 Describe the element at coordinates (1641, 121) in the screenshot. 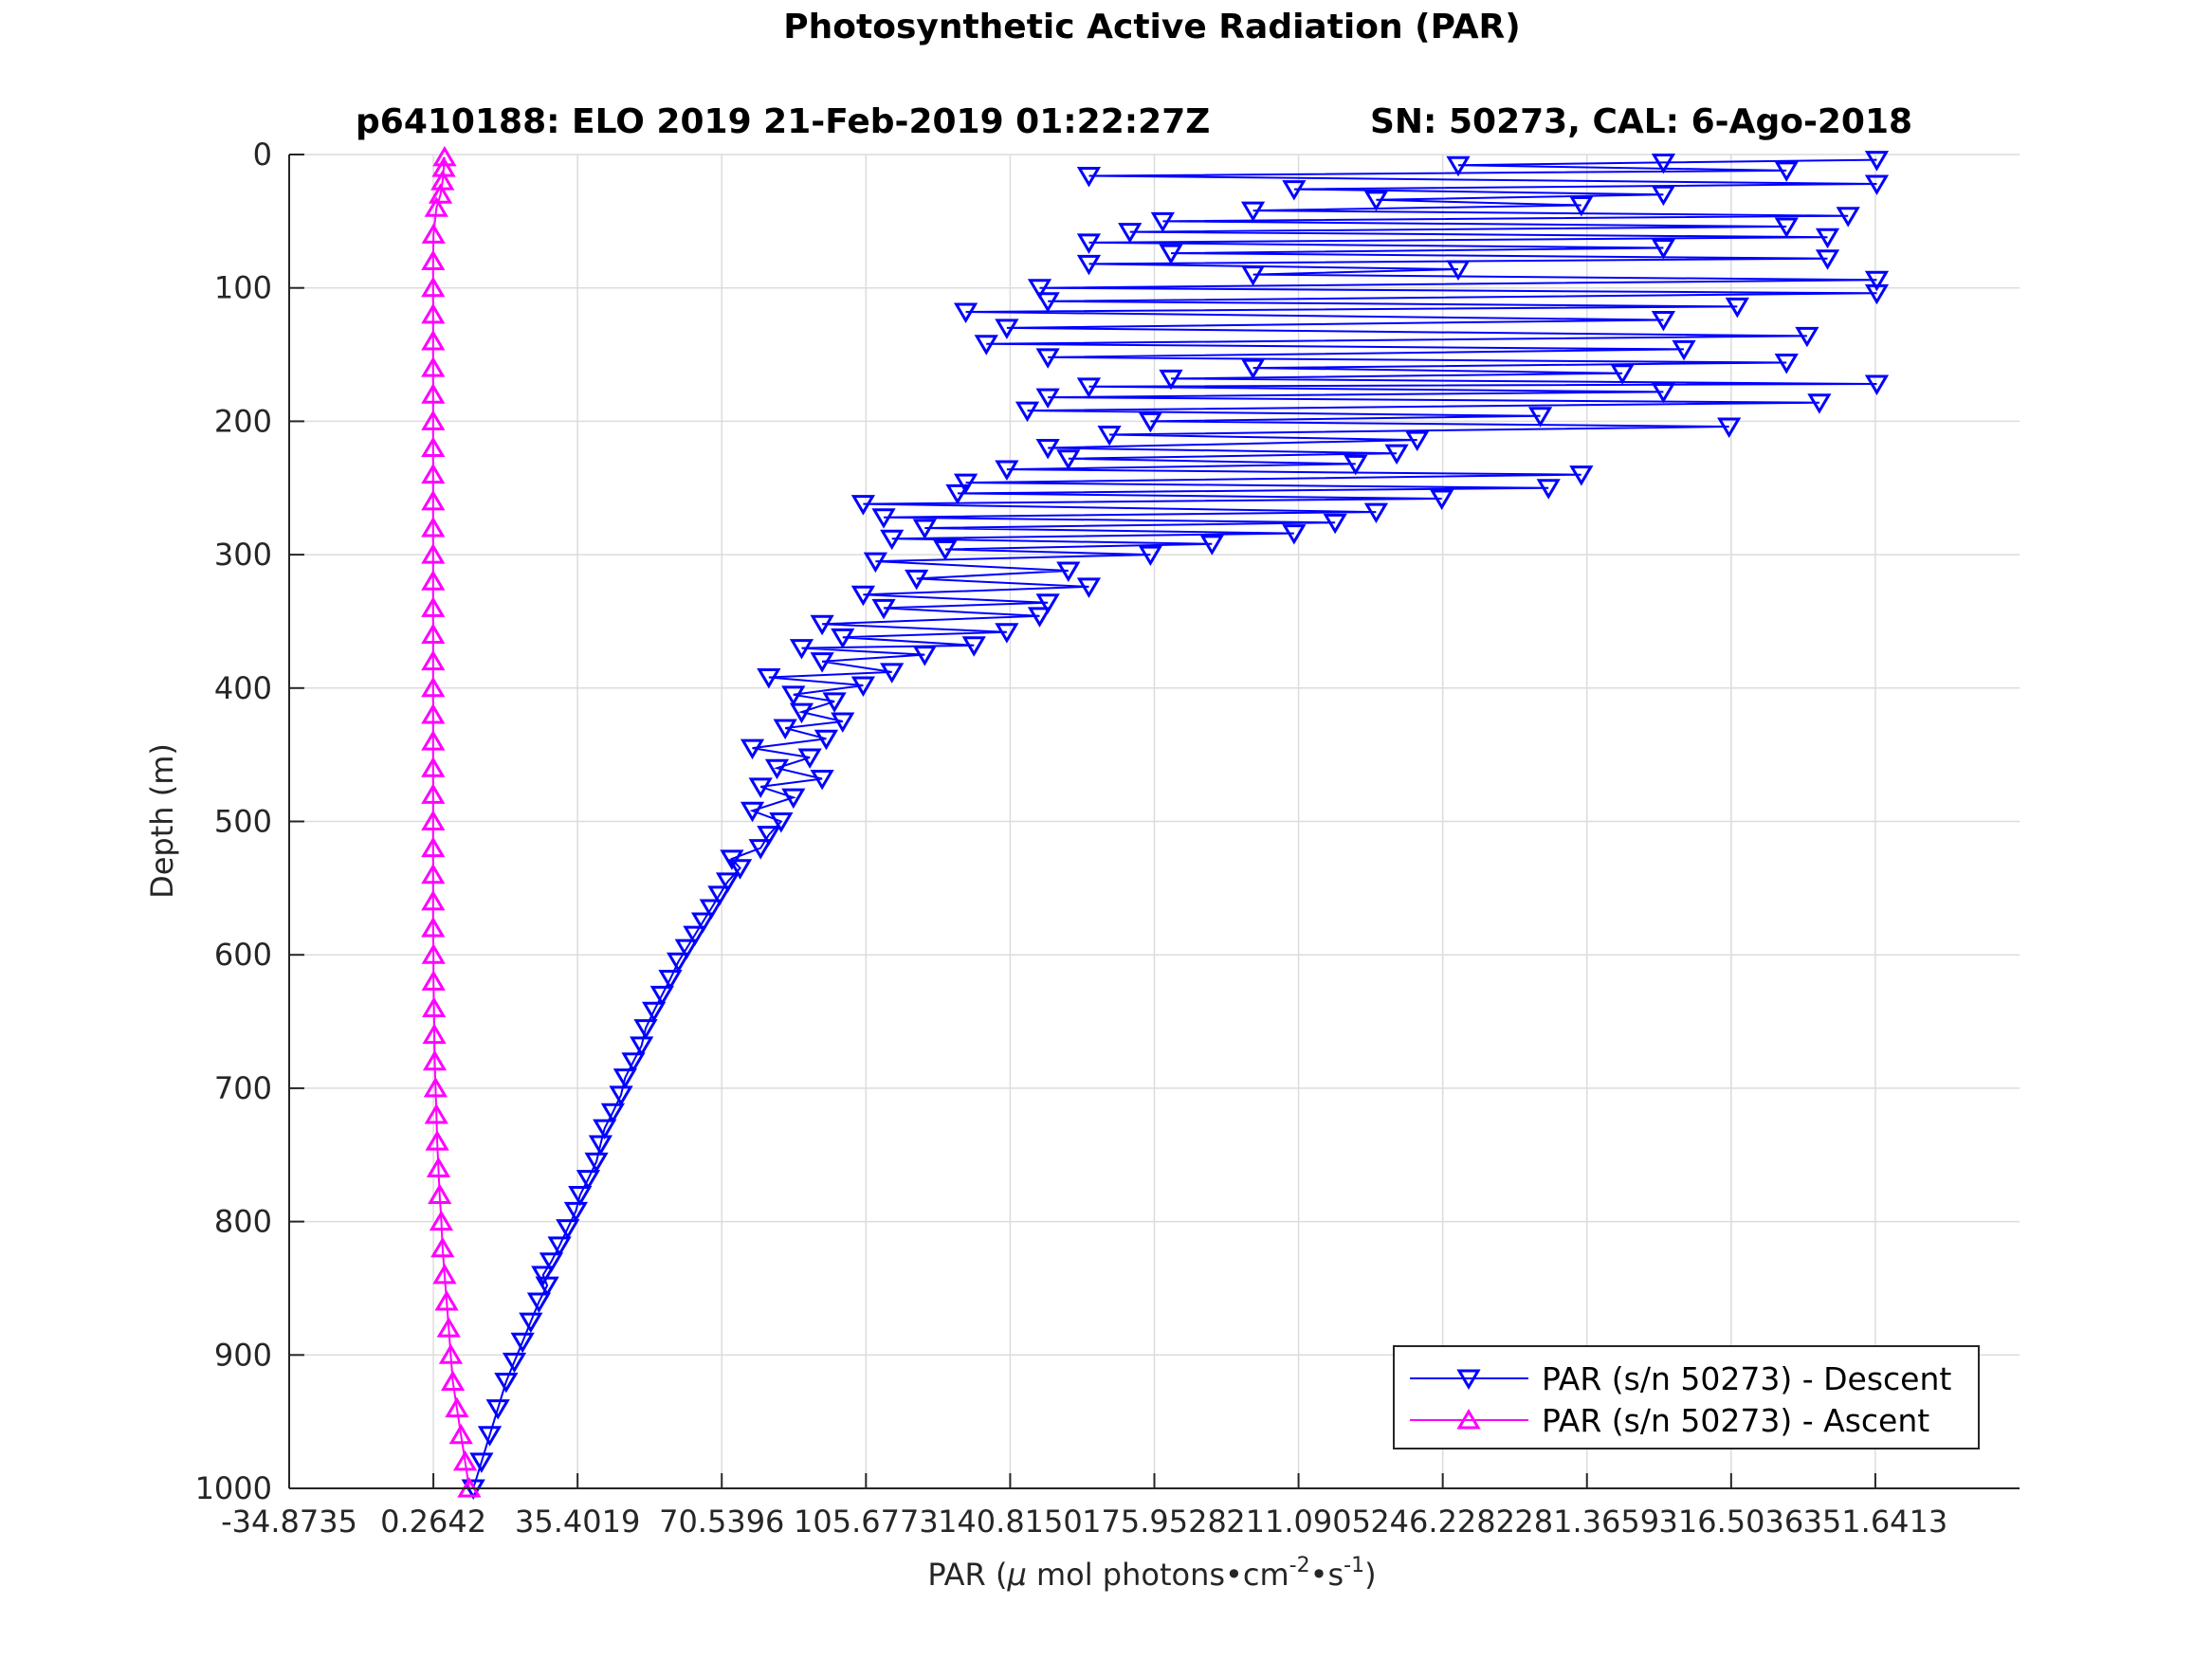

I see `chart-subtitle-right: SN: 50273, CAL: 6-Ago-2018` at that location.